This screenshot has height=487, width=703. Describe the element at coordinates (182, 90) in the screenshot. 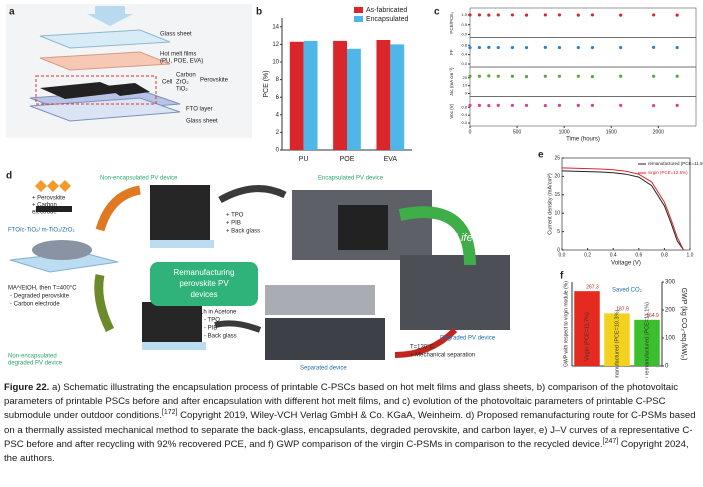

I see `label: TiO₂` at that location.